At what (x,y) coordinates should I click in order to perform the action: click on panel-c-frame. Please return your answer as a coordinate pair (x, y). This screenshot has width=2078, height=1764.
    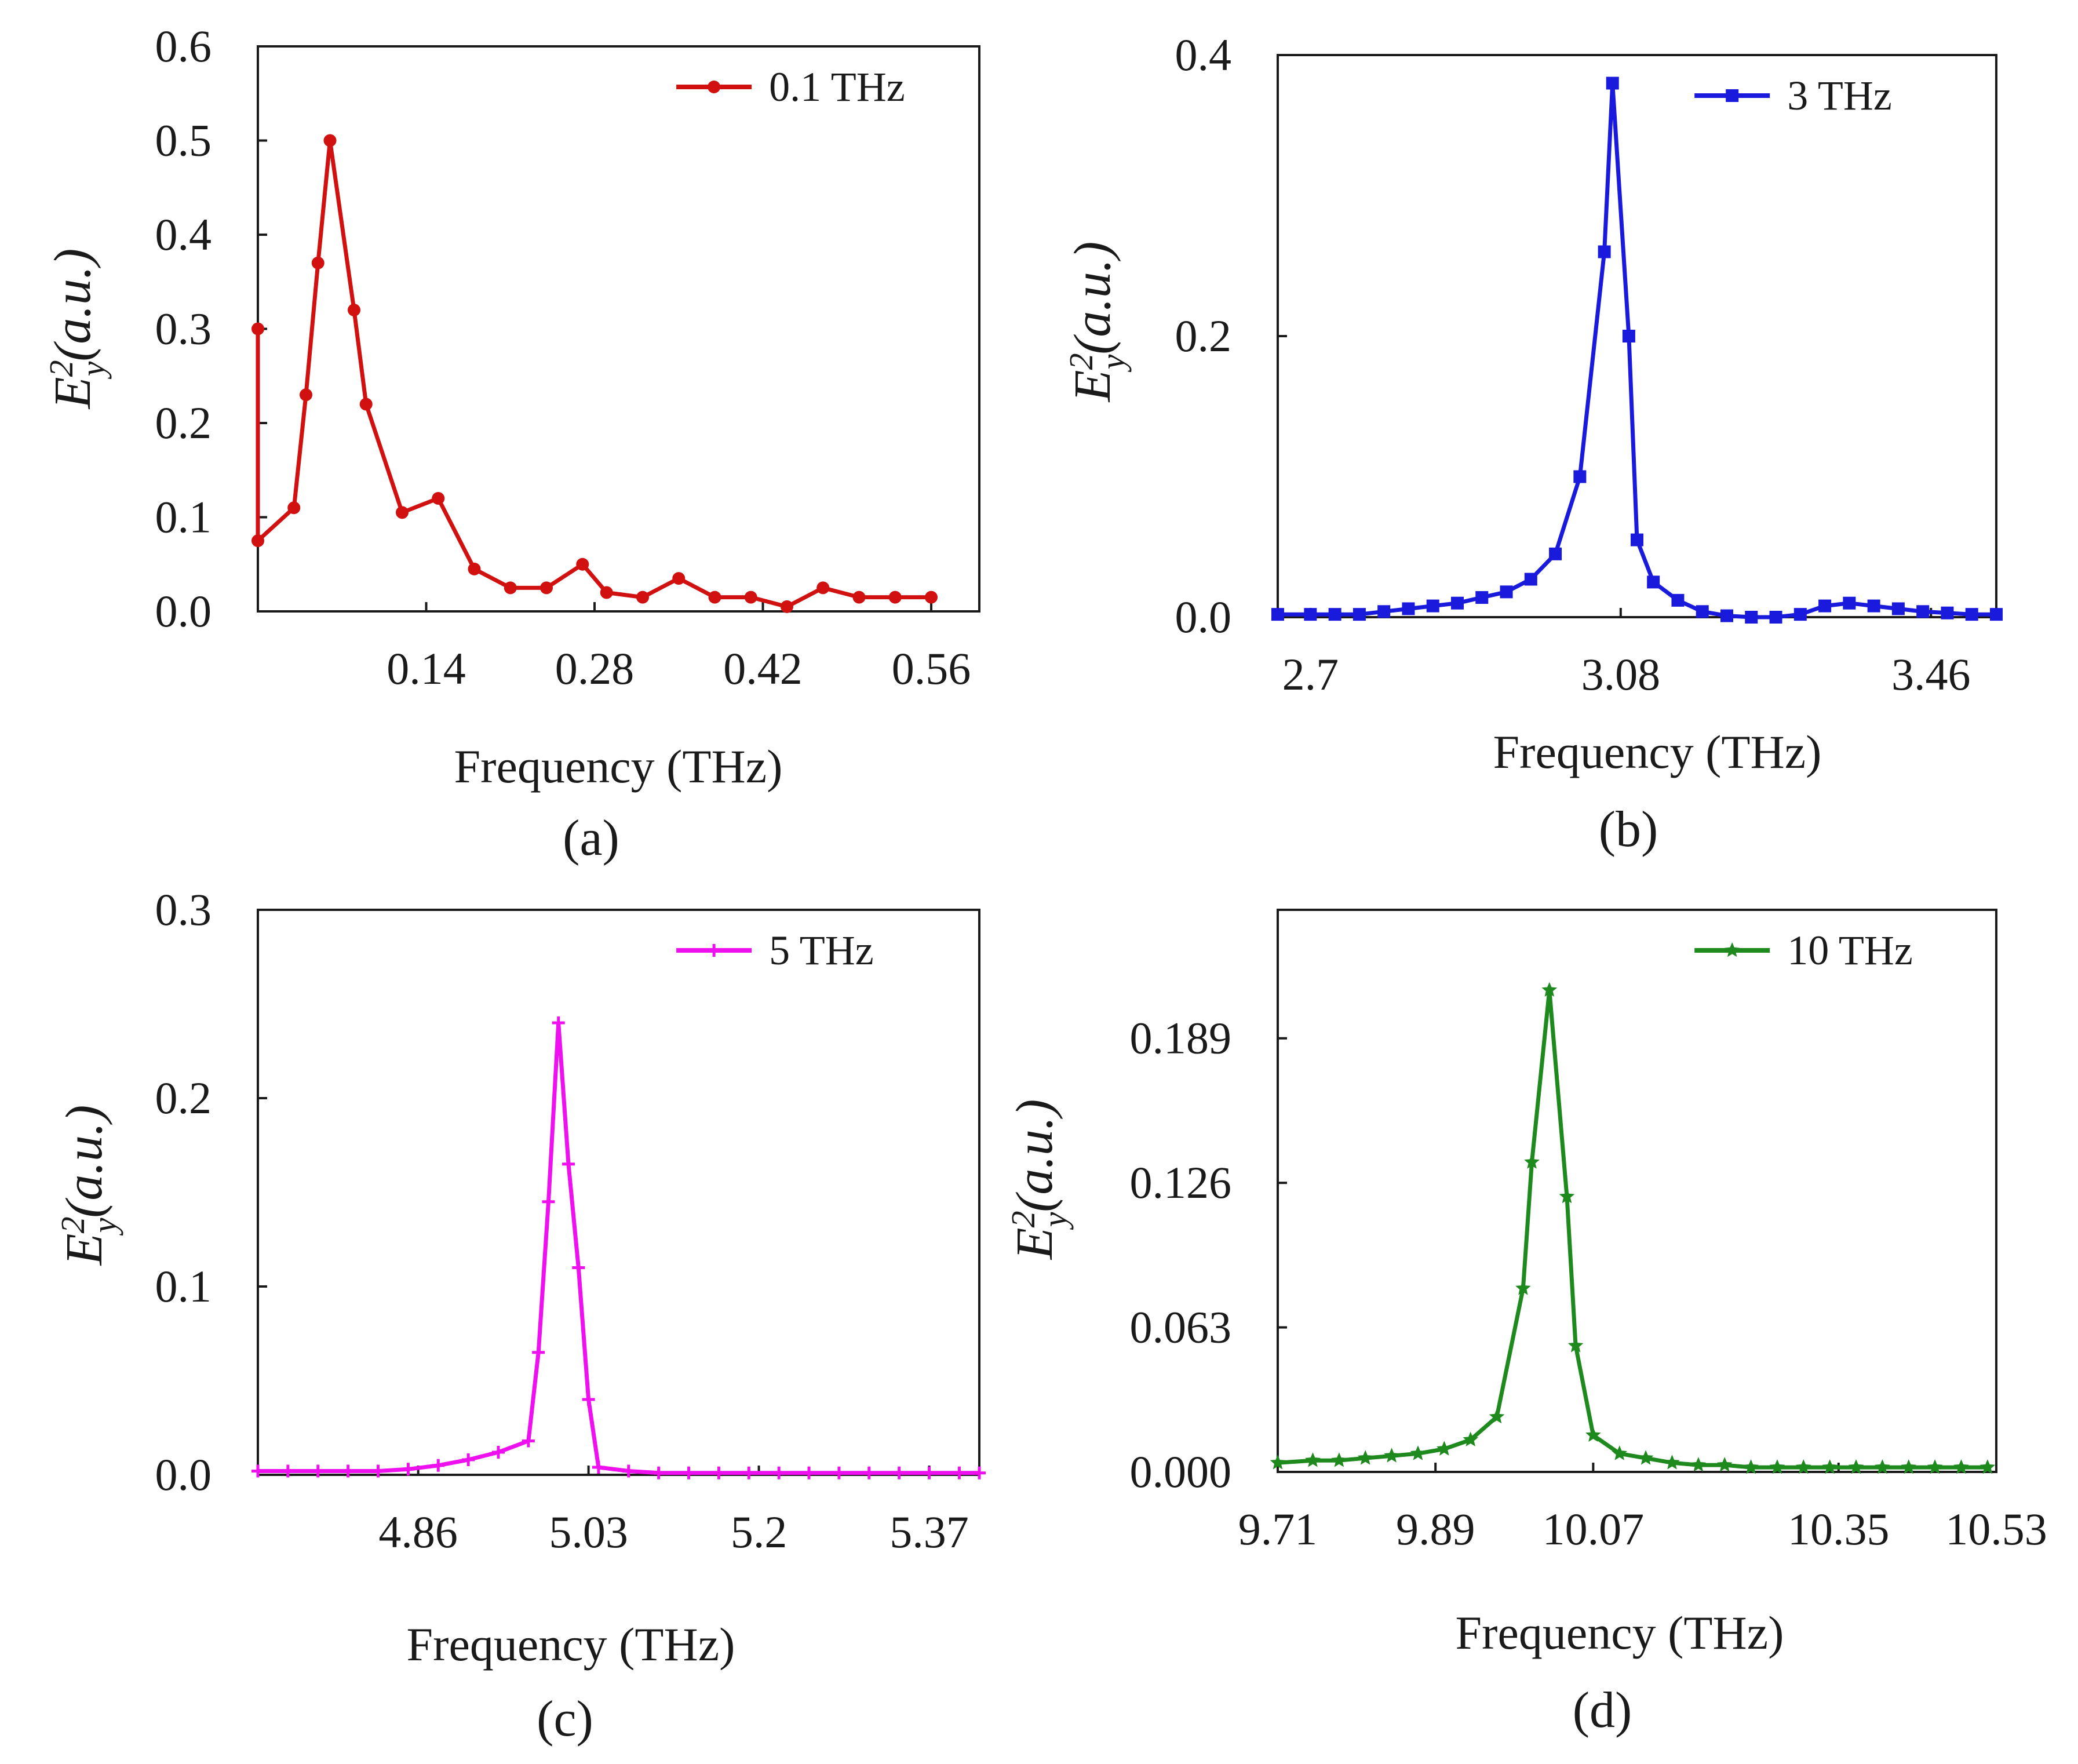
    Looking at the image, I should click on (618, 1192).